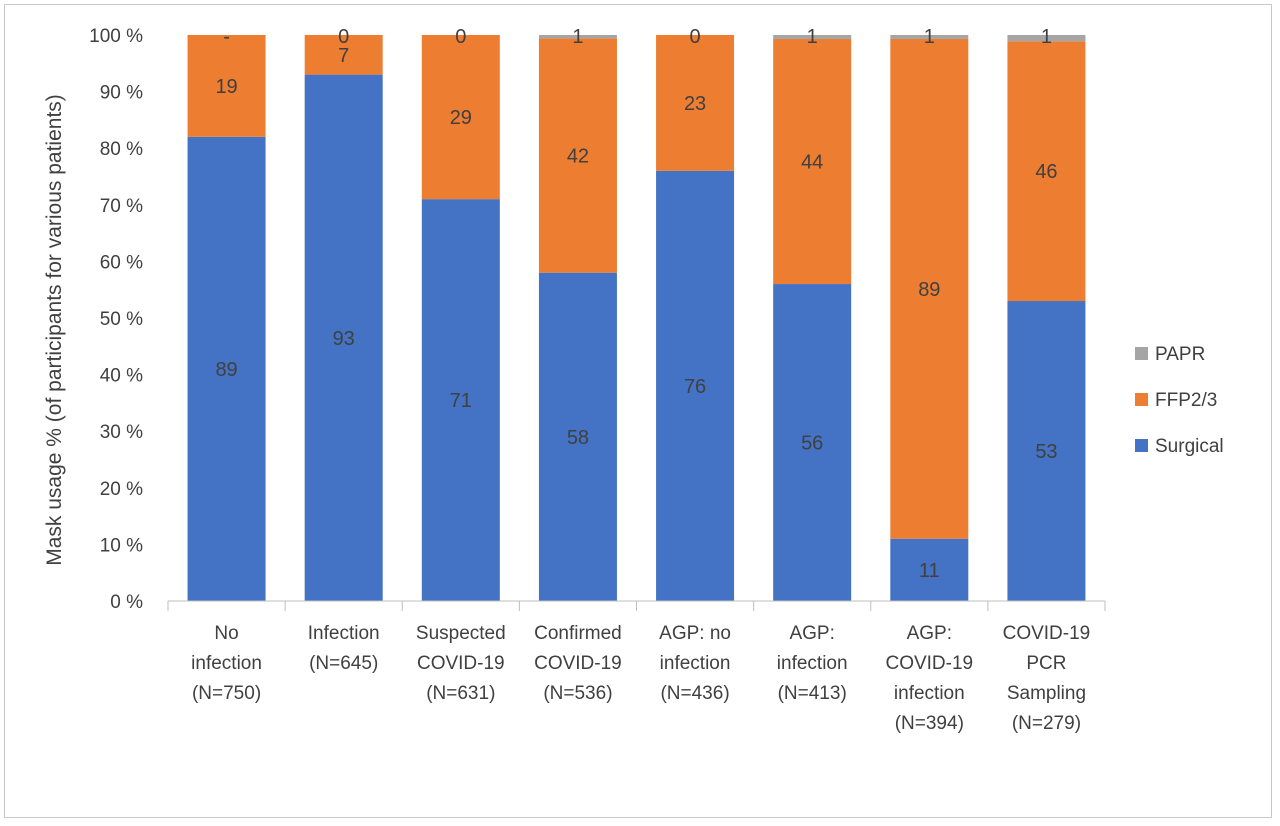 The width and height of the screenshot is (1280, 826). I want to click on data-label: 11, so click(929, 571).